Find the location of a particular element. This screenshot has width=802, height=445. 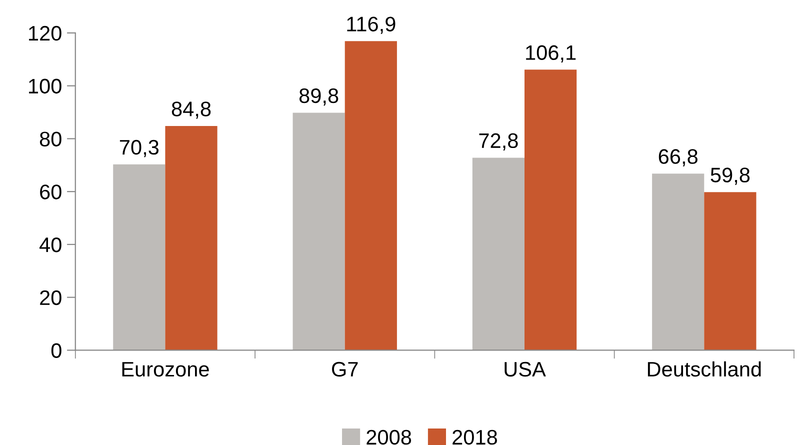

y-tick-label: 20 is located at coordinates (51, 298).